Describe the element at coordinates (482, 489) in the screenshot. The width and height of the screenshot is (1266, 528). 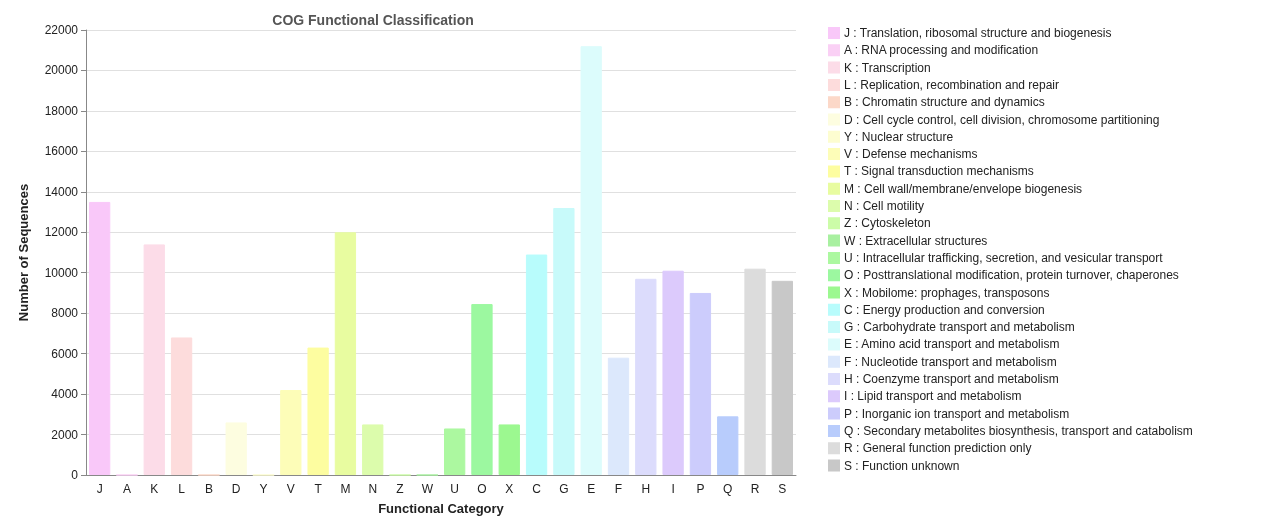
I see `x-tick-label: O` at that location.